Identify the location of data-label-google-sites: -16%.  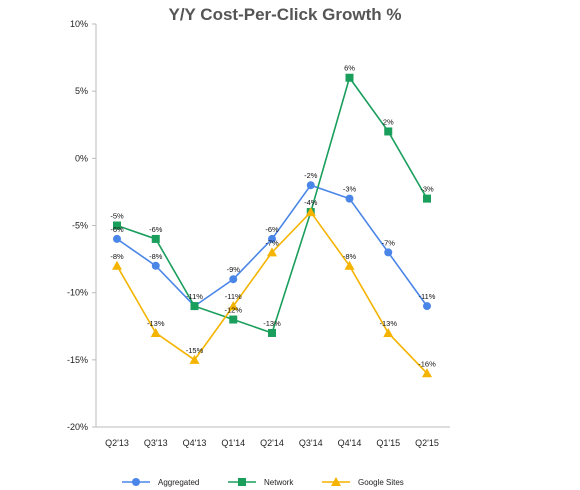
(427, 363).